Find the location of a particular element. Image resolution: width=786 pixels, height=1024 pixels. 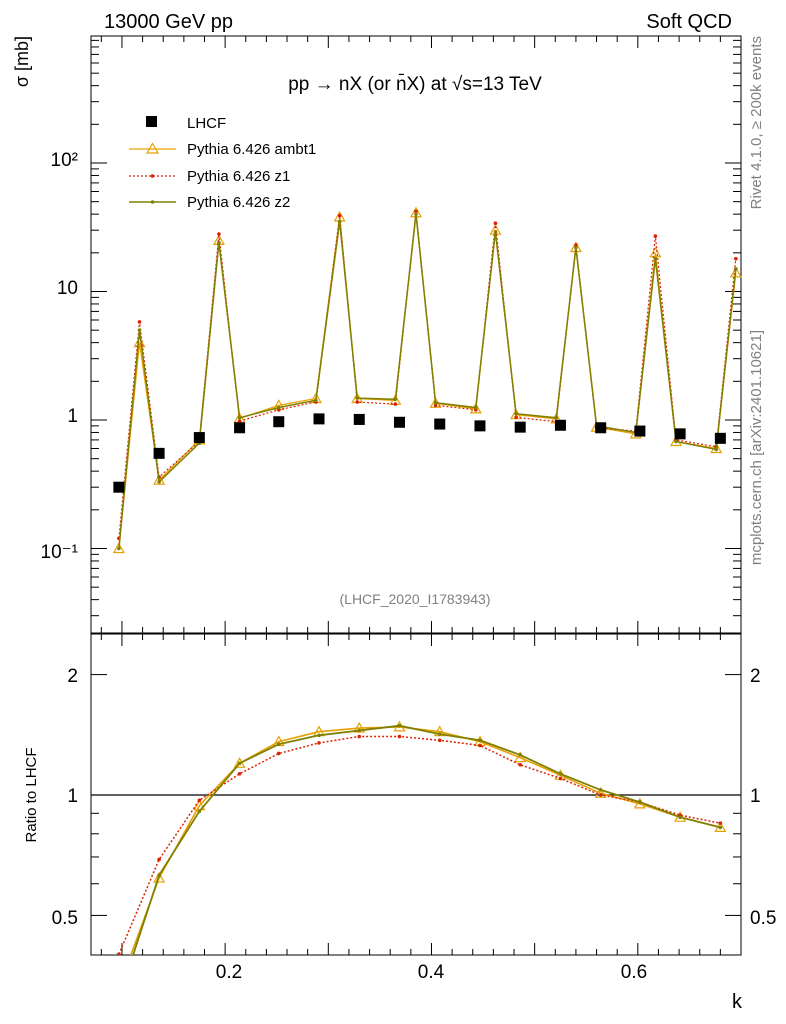

legend-label-z1: Pythia 6.426 z1 is located at coordinates (238, 176).